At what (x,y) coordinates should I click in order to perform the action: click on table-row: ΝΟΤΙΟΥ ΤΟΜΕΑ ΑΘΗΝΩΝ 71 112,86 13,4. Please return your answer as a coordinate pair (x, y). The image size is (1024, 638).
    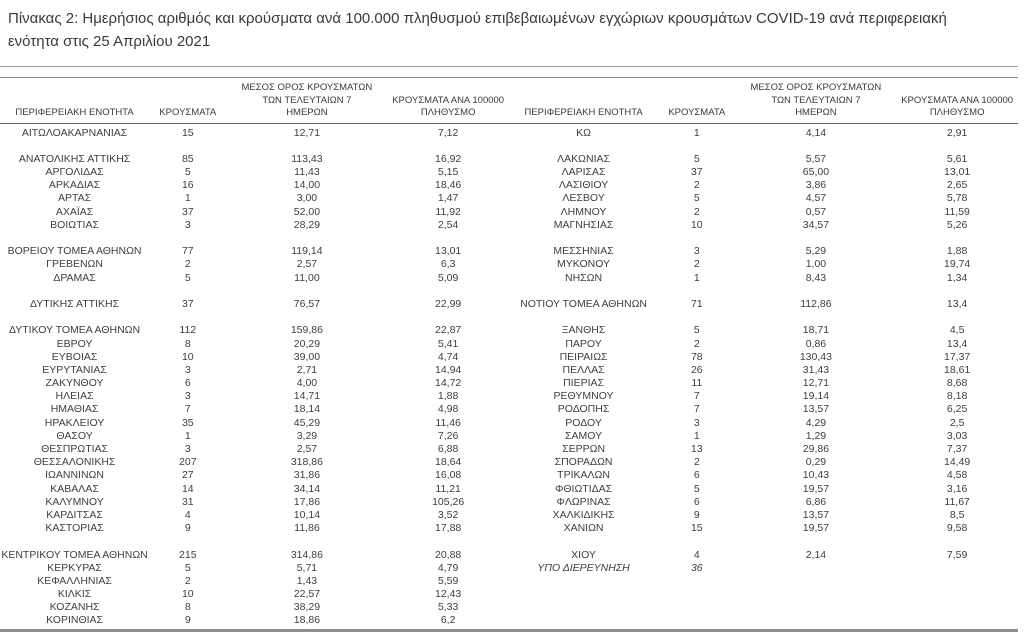
    Looking at the image, I should click on (763, 304).